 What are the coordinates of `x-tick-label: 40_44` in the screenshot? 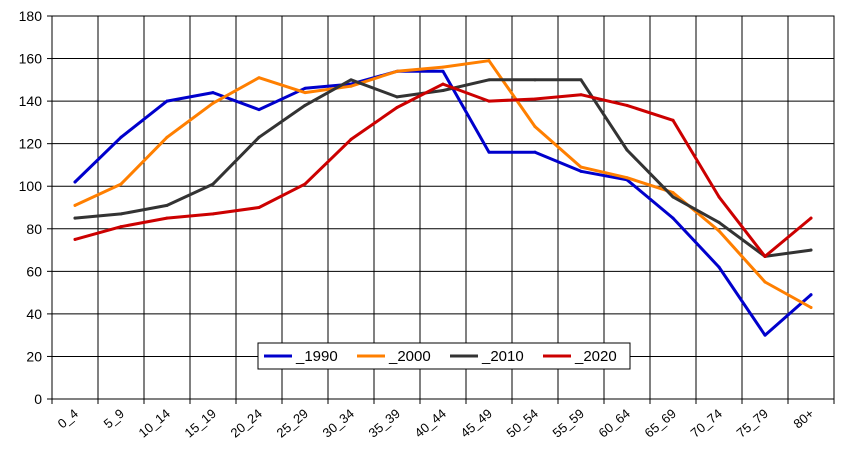 It's located at (430, 423).